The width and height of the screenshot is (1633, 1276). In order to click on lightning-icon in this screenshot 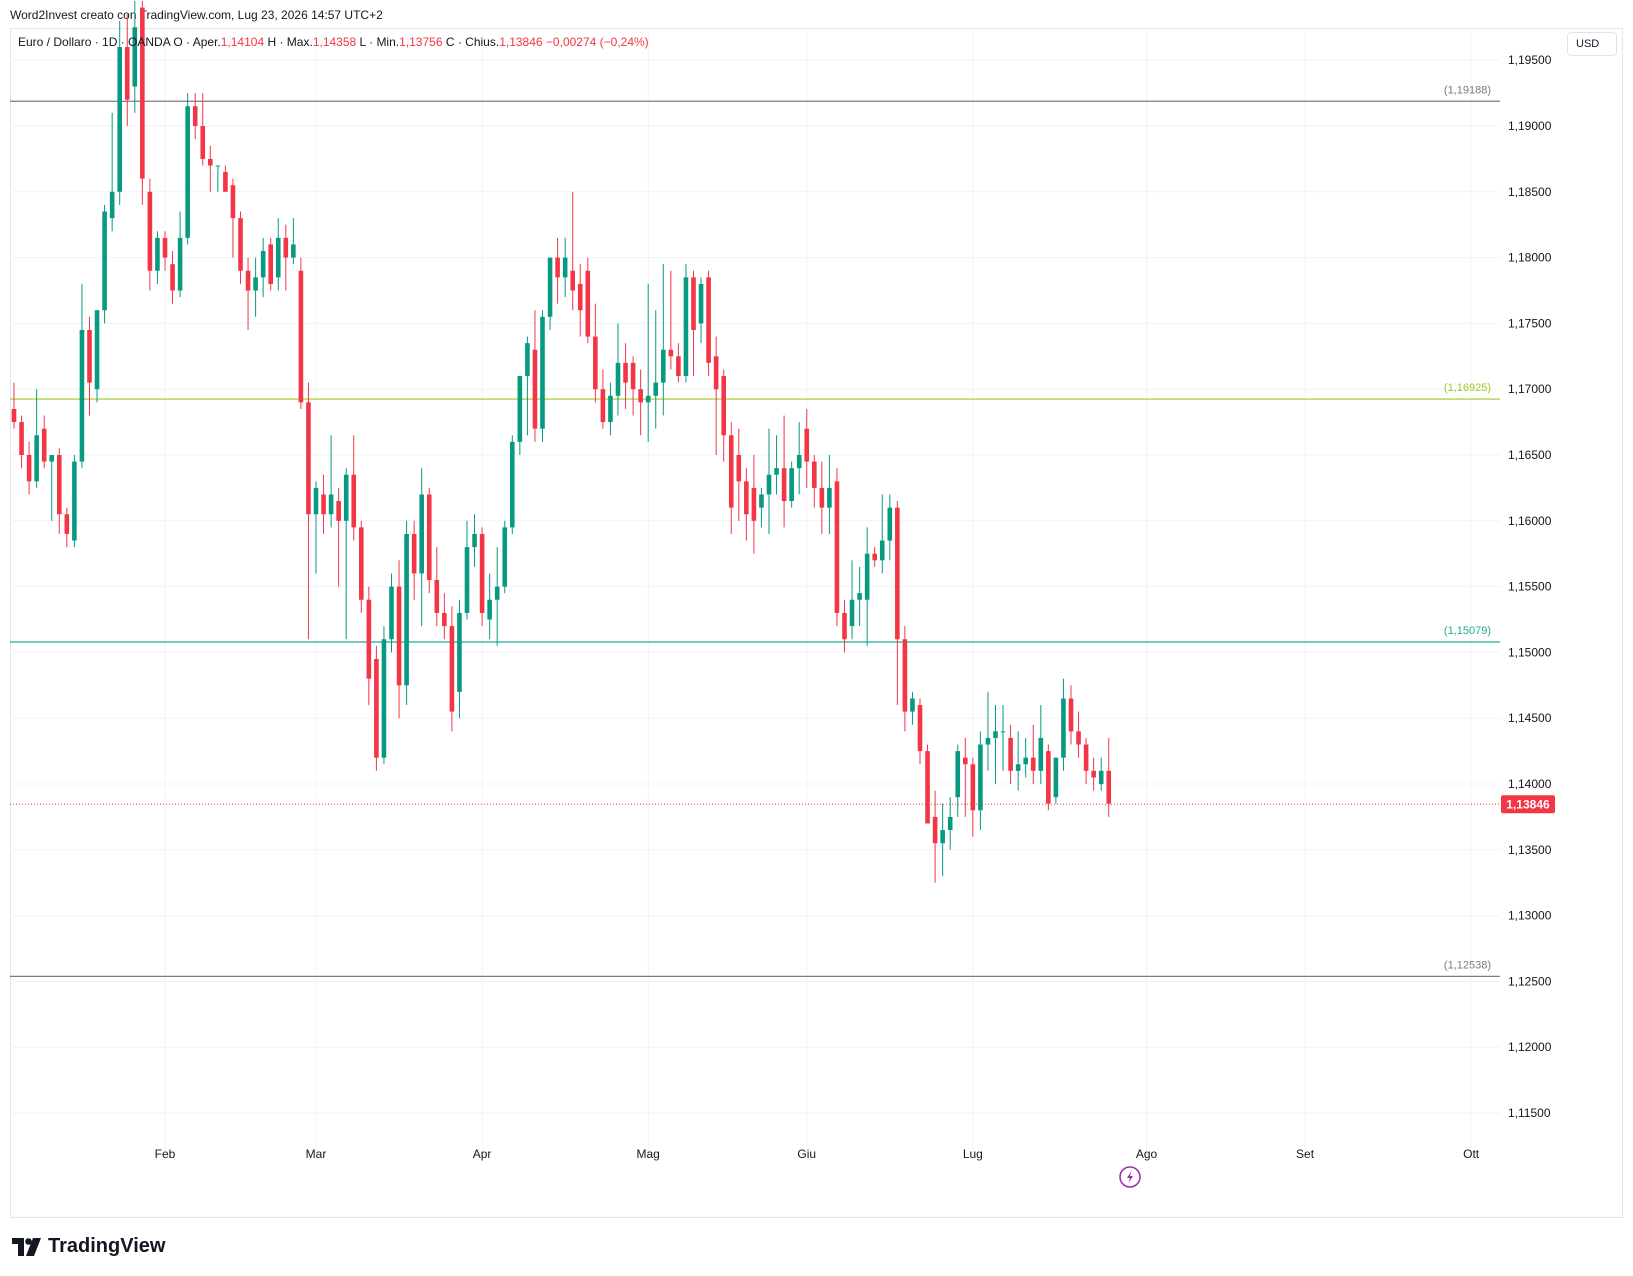, I will do `click(1130, 1177)`.